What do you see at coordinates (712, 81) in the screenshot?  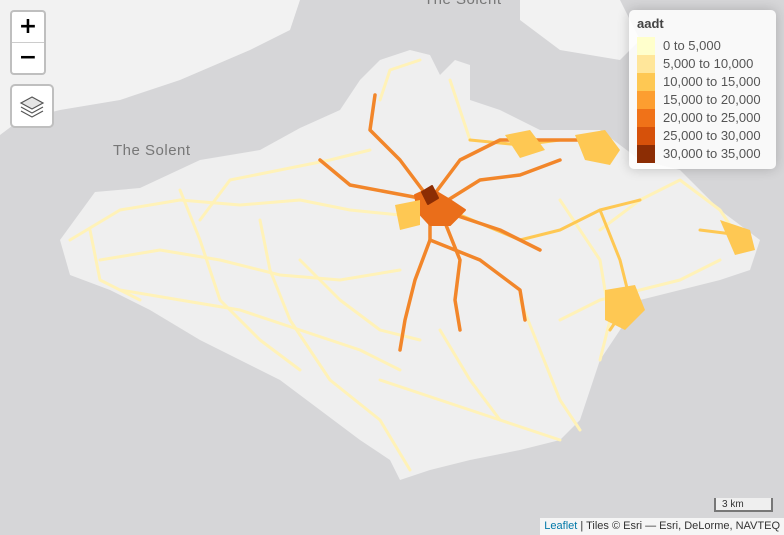 I see `legend-label: 10,000 to 15,000` at bounding box center [712, 81].